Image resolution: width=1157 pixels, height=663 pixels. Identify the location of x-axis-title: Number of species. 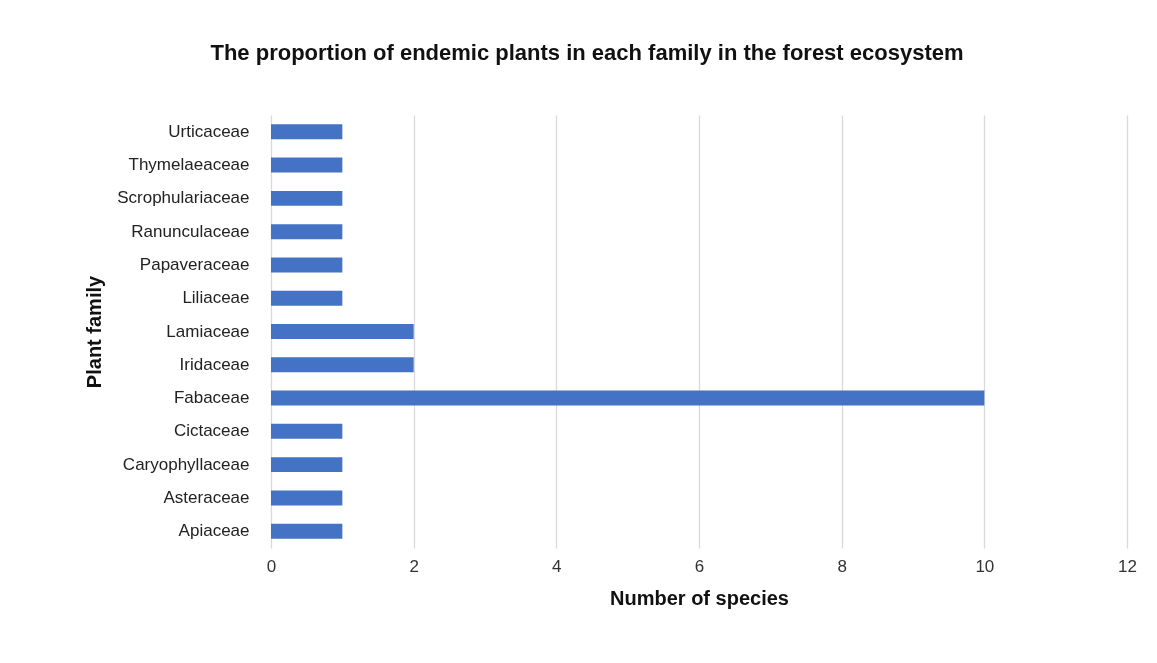
(699, 597).